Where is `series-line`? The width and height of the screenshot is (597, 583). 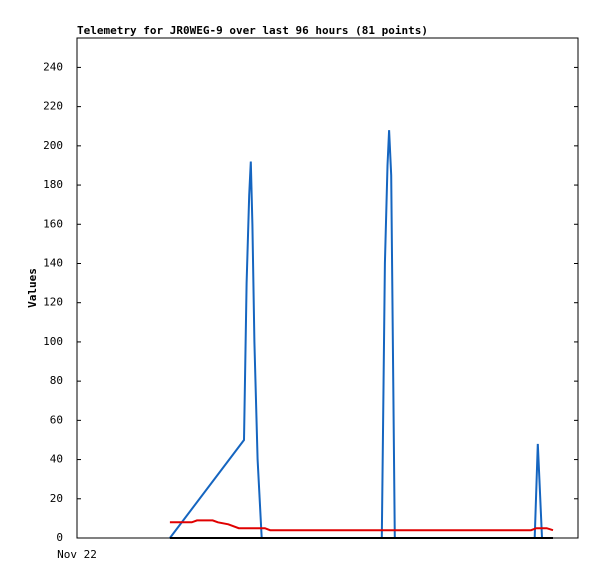
series-line is located at coordinates (361, 525).